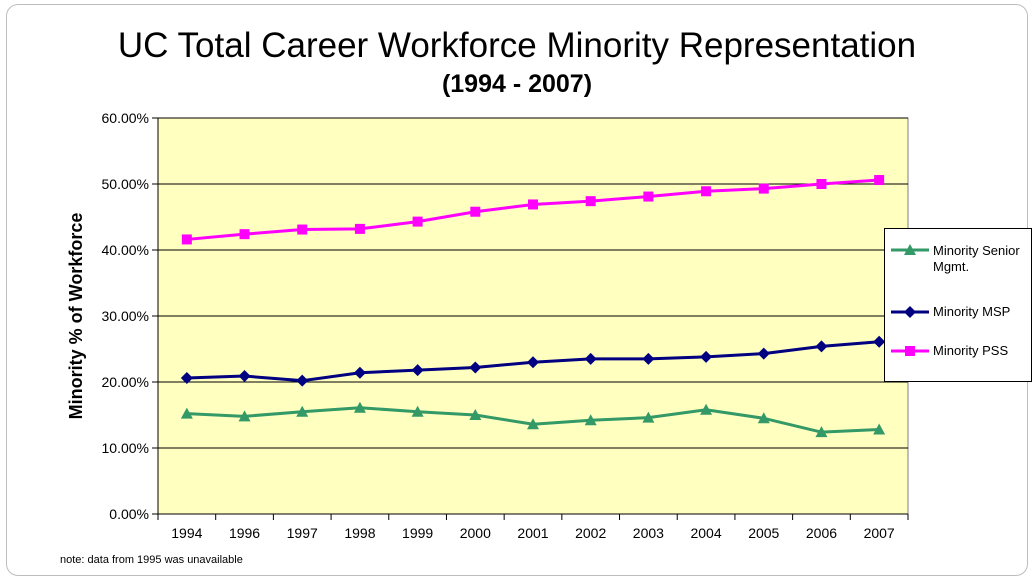 This screenshot has height=580, width=1034. I want to click on x-tick-label: 2000, so click(475, 533).